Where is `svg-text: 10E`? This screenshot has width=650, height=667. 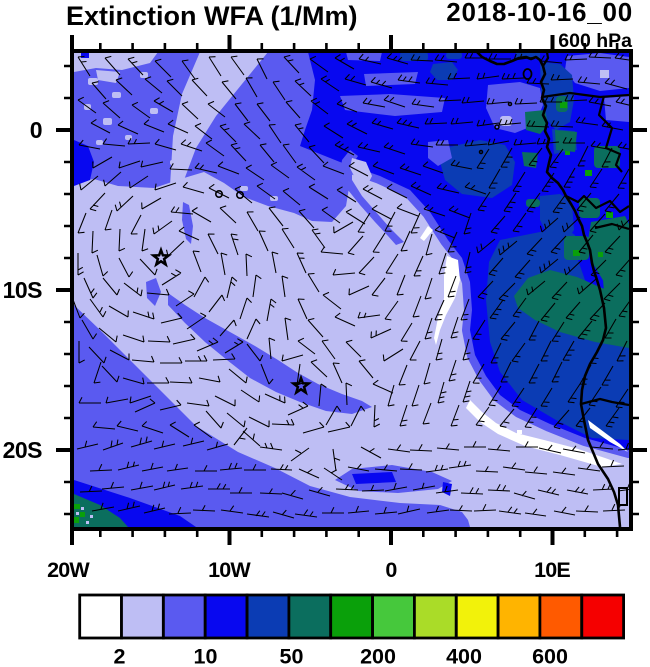
svg-text: 10E is located at coordinates (552, 570).